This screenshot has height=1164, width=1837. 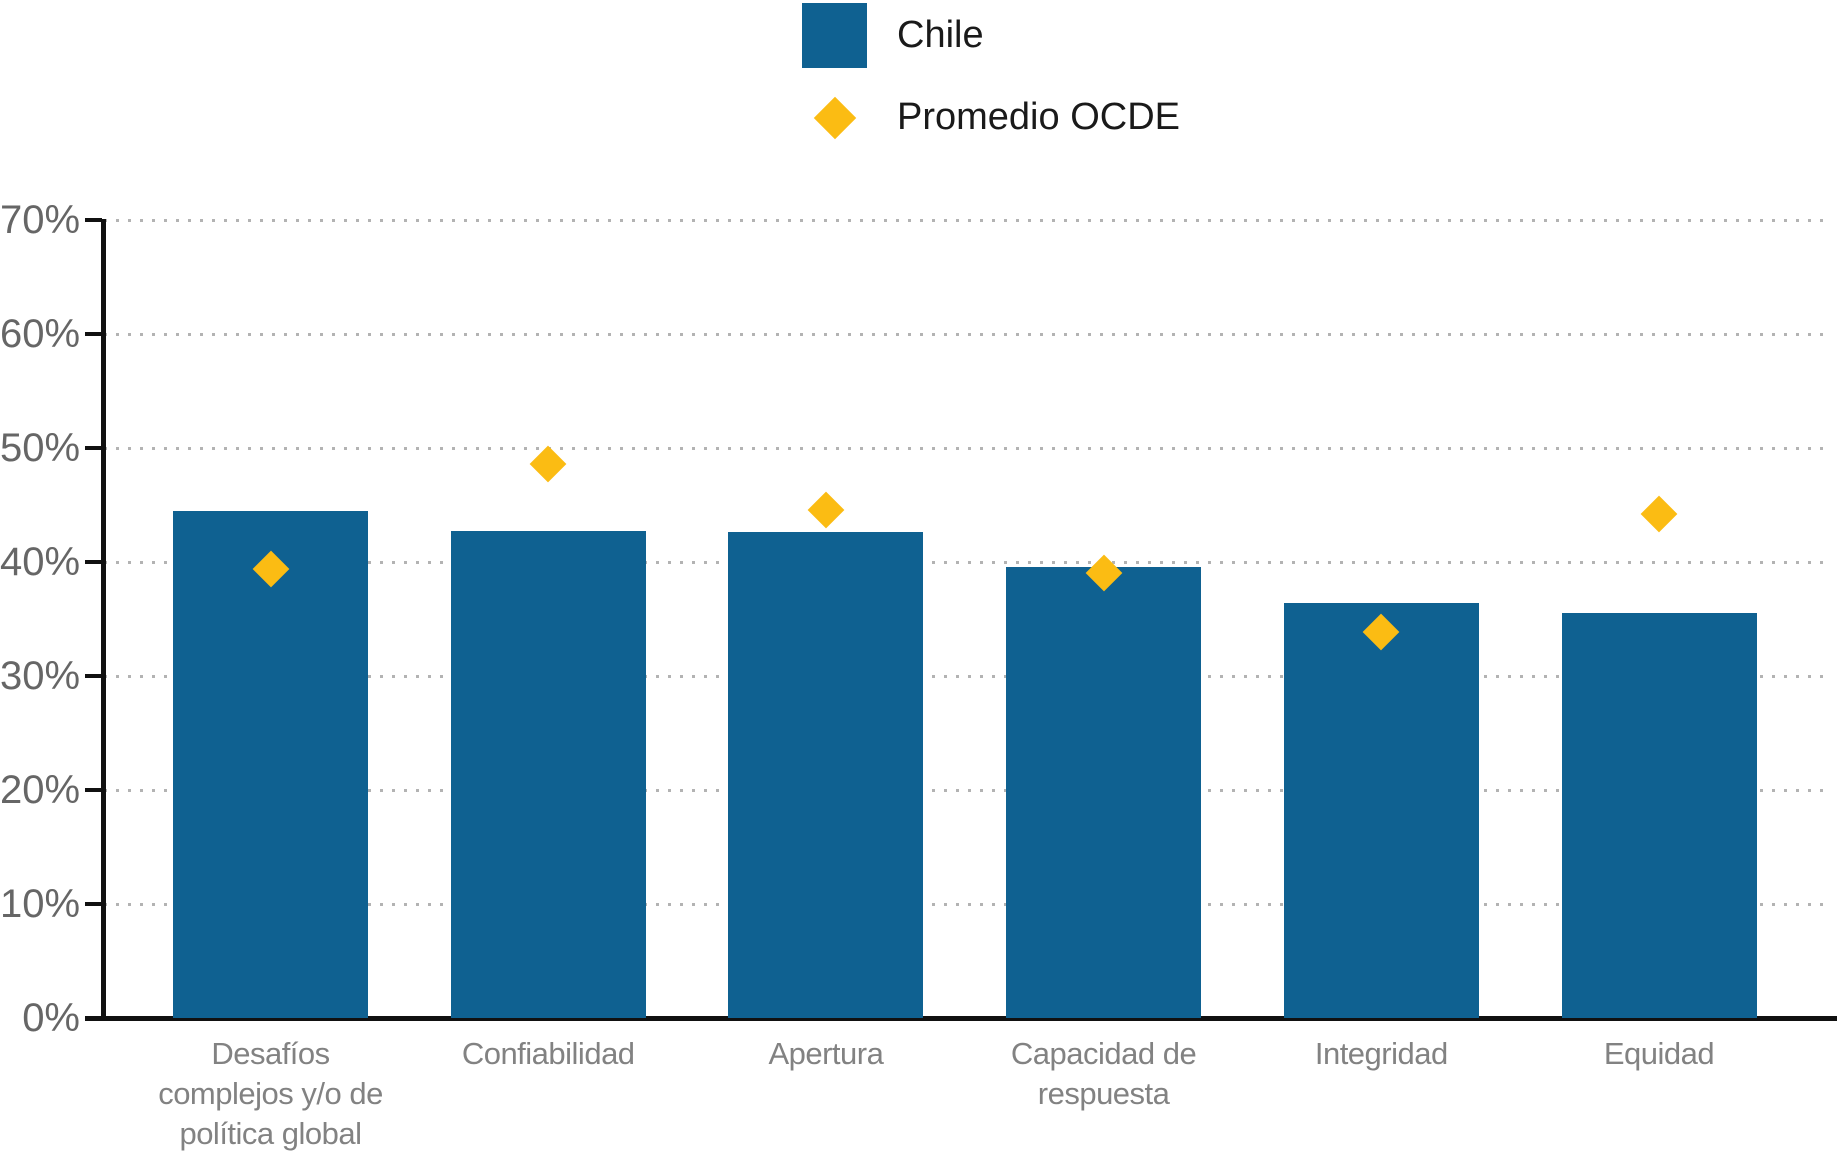 What do you see at coordinates (40, 790) in the screenshot?
I see `y-axis-tick-label: 20%` at bounding box center [40, 790].